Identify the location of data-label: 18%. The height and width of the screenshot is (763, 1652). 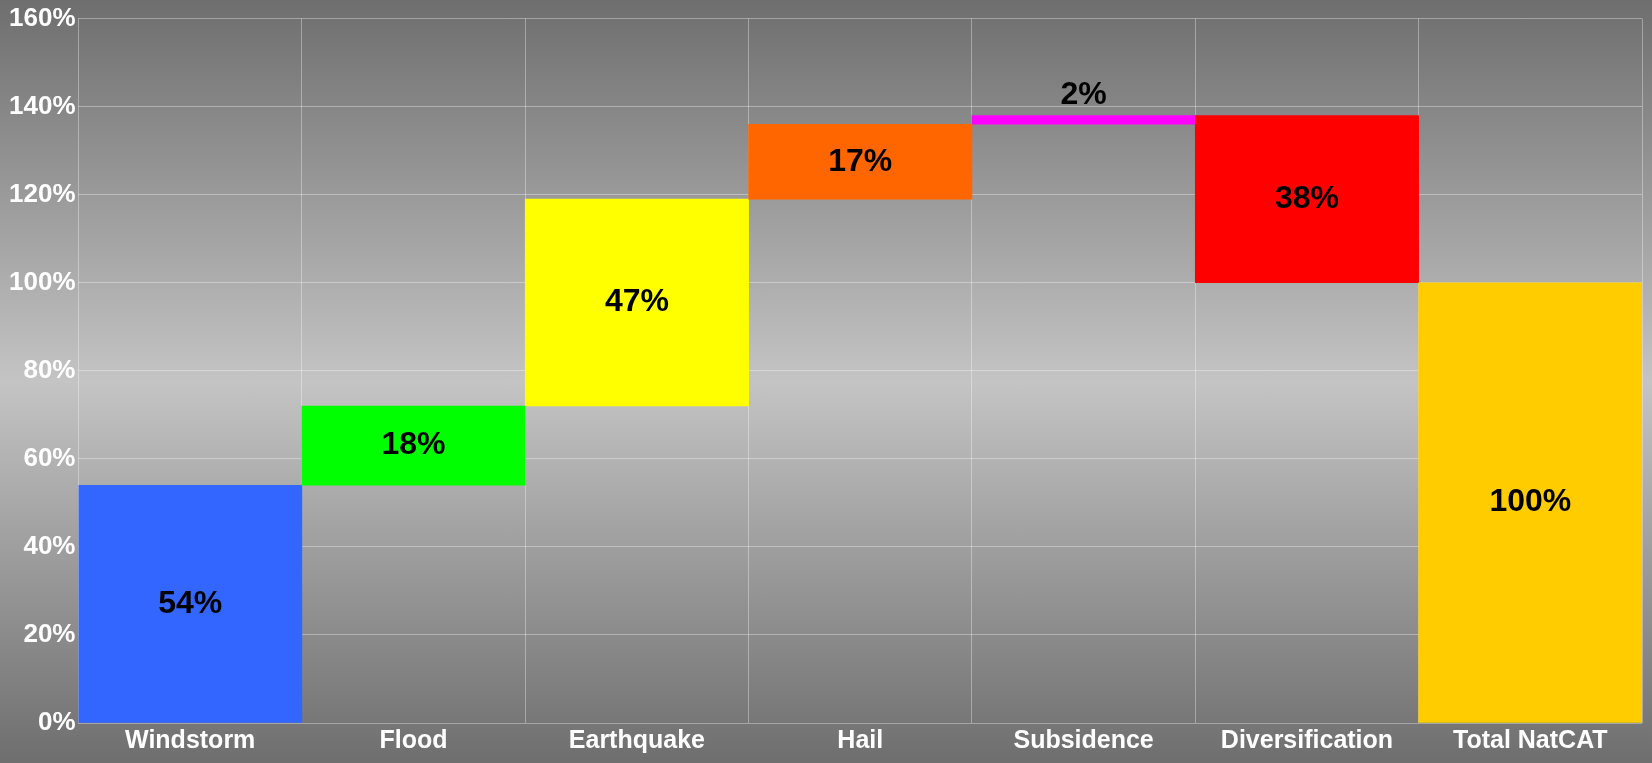
(413, 443).